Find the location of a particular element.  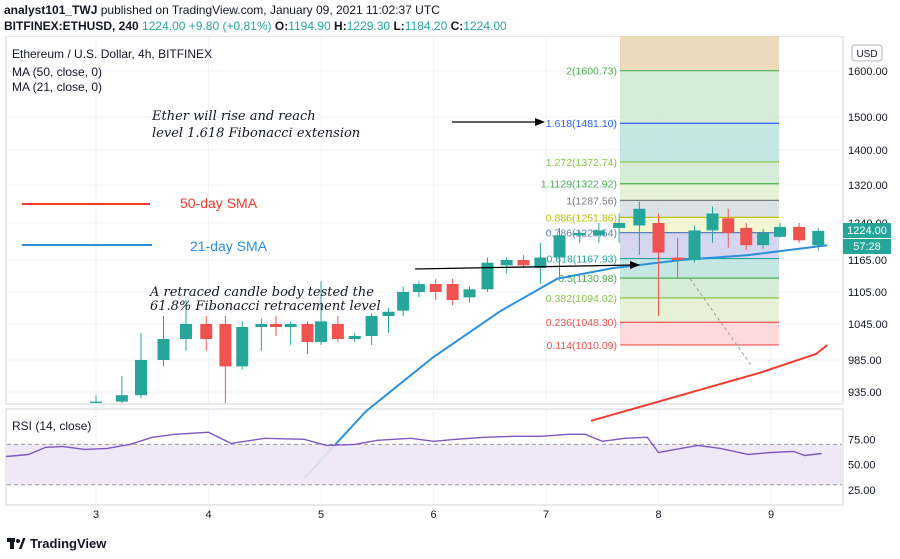

high-label: H: is located at coordinates (340, 26).